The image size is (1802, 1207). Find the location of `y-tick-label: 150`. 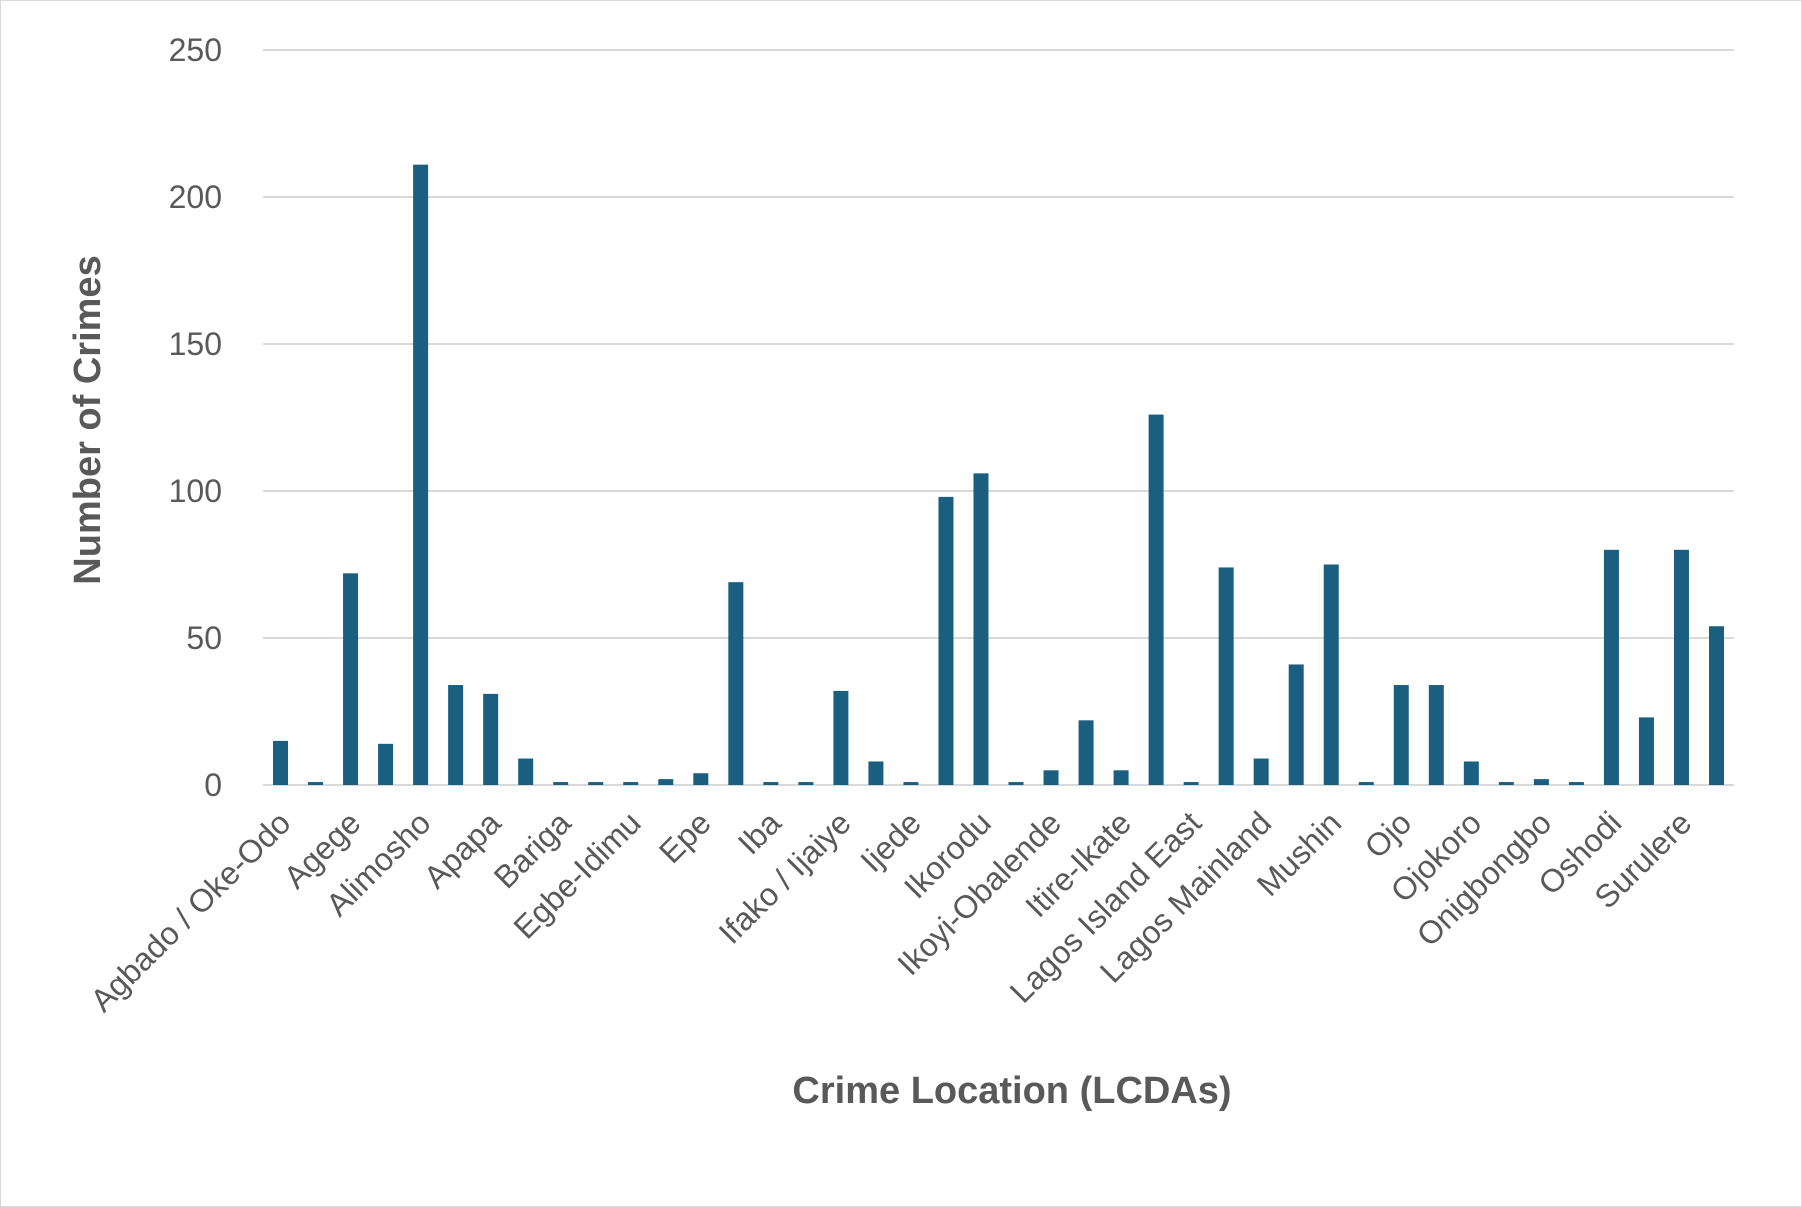

y-tick-label: 150 is located at coordinates (195, 344).